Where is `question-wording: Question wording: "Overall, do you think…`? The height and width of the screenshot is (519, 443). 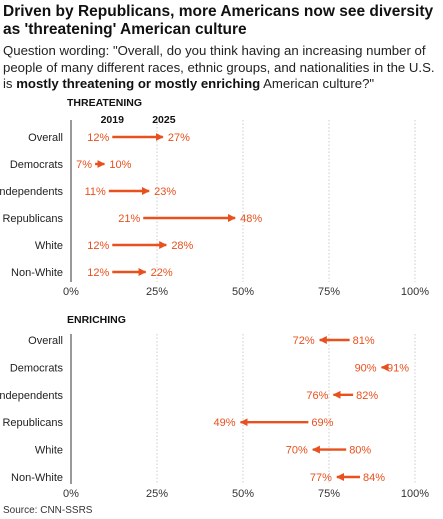 question-wording: Question wording: "Overall, do you think… is located at coordinates (223, 68).